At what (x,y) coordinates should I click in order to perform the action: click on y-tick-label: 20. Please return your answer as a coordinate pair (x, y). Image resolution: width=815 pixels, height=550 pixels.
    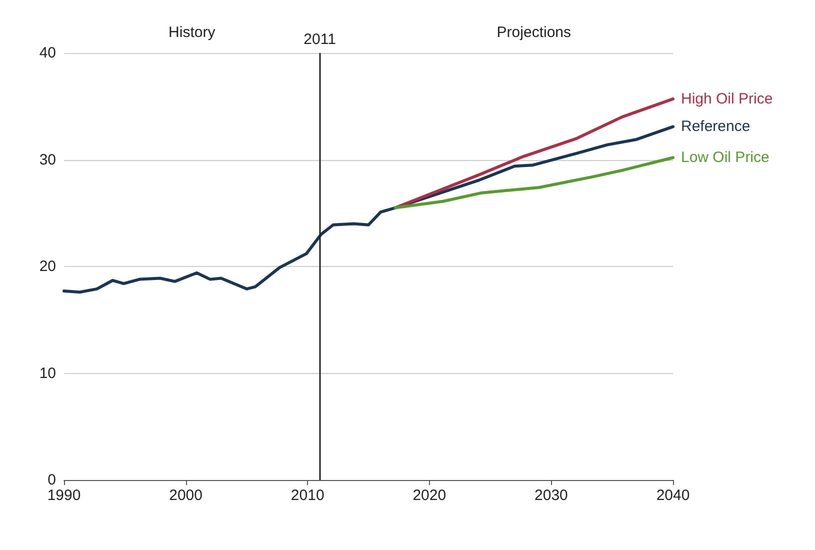
    Looking at the image, I should click on (47, 266).